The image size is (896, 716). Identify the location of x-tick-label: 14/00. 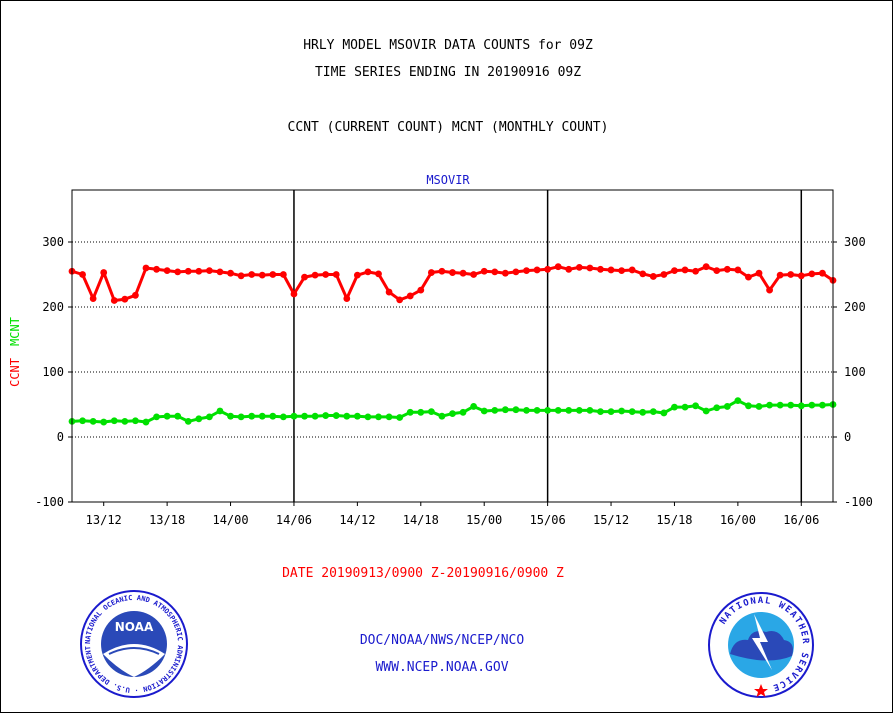
(230, 520).